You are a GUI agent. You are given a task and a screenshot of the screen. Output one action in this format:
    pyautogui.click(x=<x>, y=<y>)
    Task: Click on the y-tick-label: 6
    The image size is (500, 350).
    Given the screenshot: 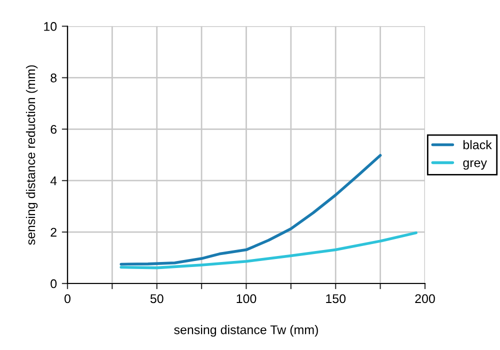 What is the action you would take?
    pyautogui.click(x=53, y=129)
    